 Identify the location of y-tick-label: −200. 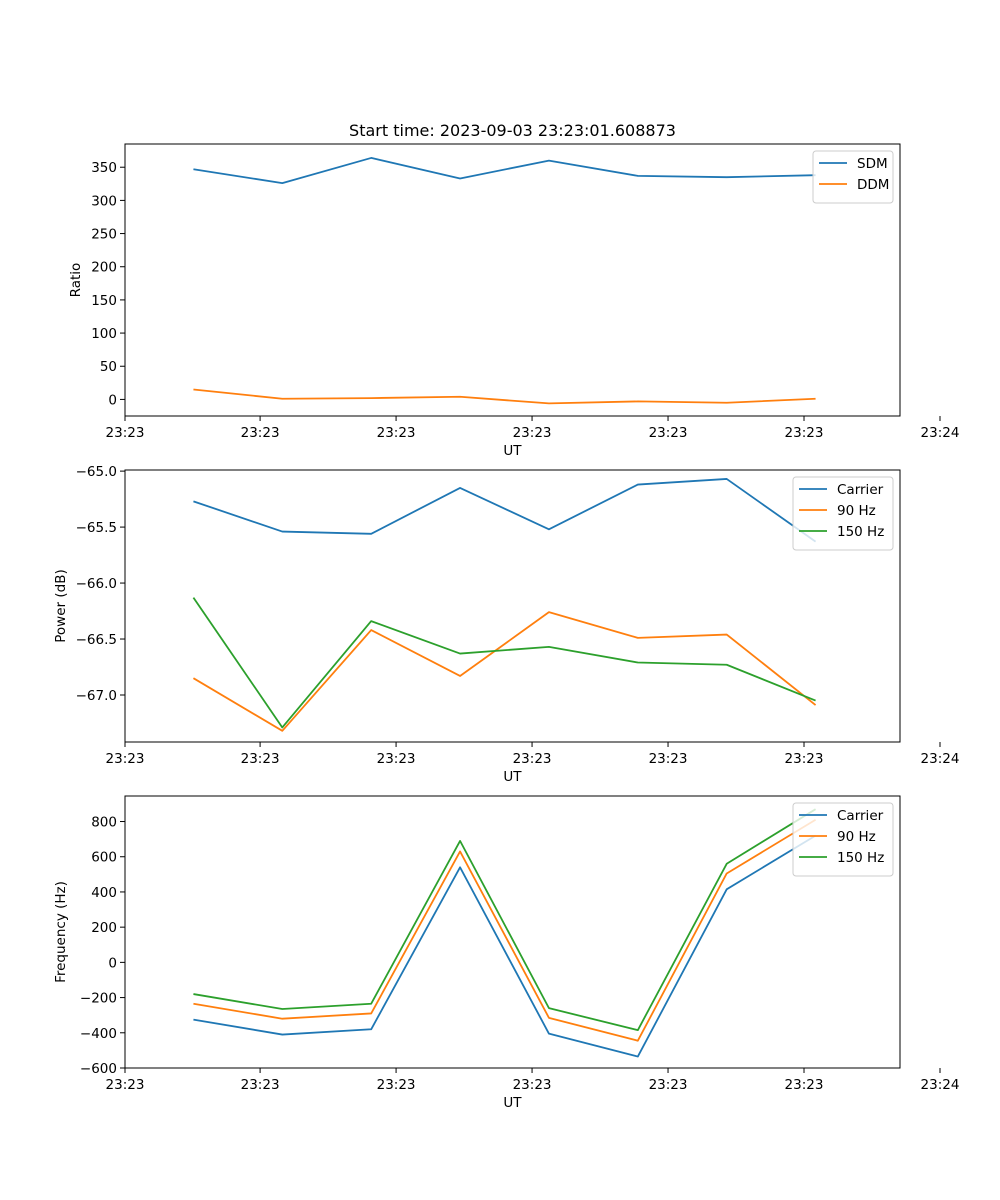
(98, 999).